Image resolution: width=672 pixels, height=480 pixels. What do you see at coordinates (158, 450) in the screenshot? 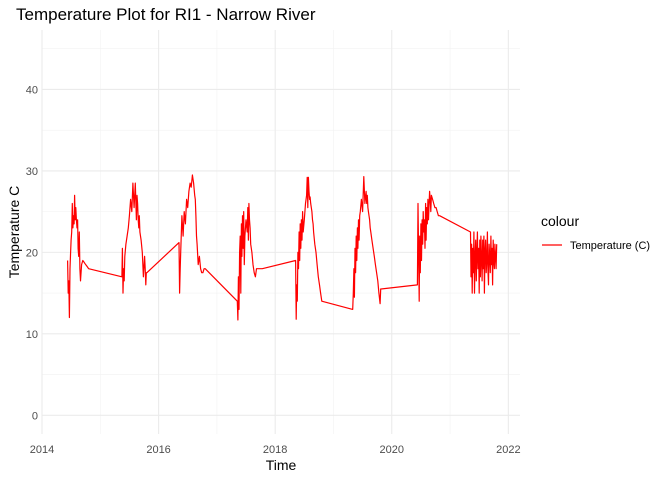
I see `x-tick-label: 2016` at bounding box center [158, 450].